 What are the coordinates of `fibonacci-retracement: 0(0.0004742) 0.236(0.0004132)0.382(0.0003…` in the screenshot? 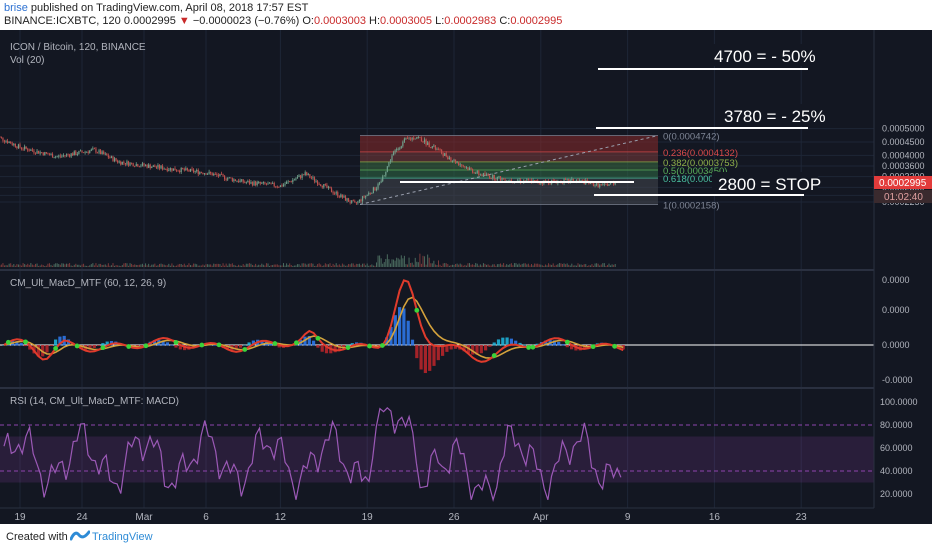 It's located at (548, 172).